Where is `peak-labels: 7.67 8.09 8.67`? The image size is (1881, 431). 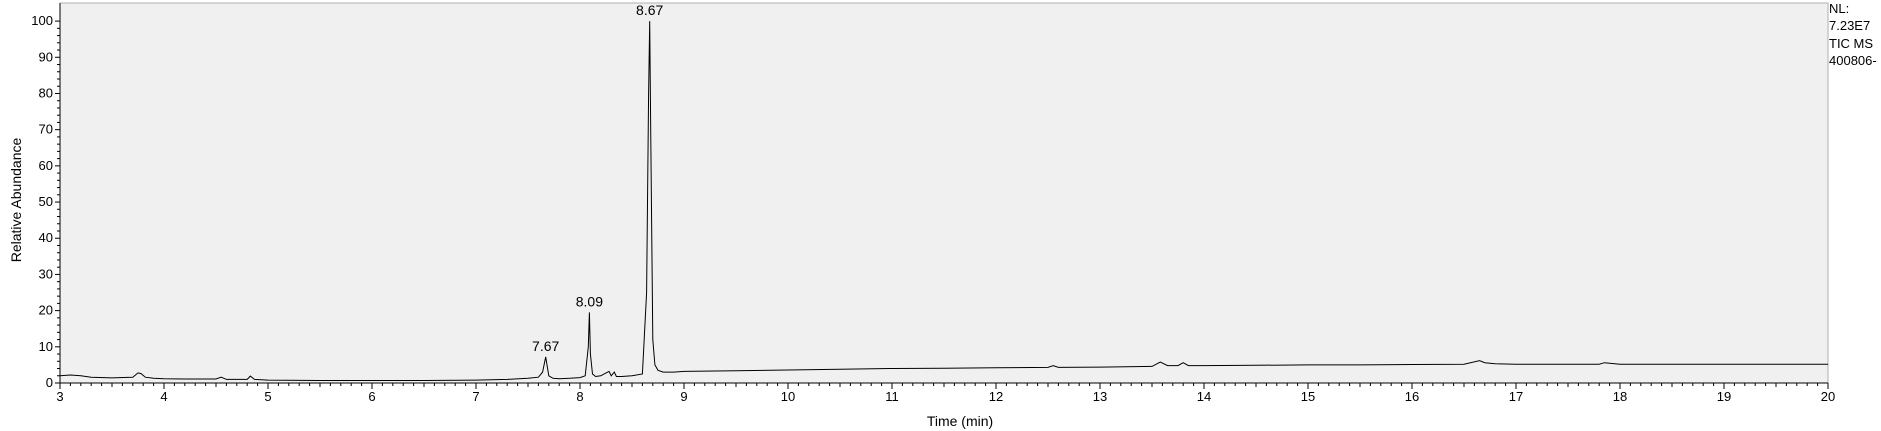 peak-labels: 7.67 8.09 8.67 is located at coordinates (597, 178).